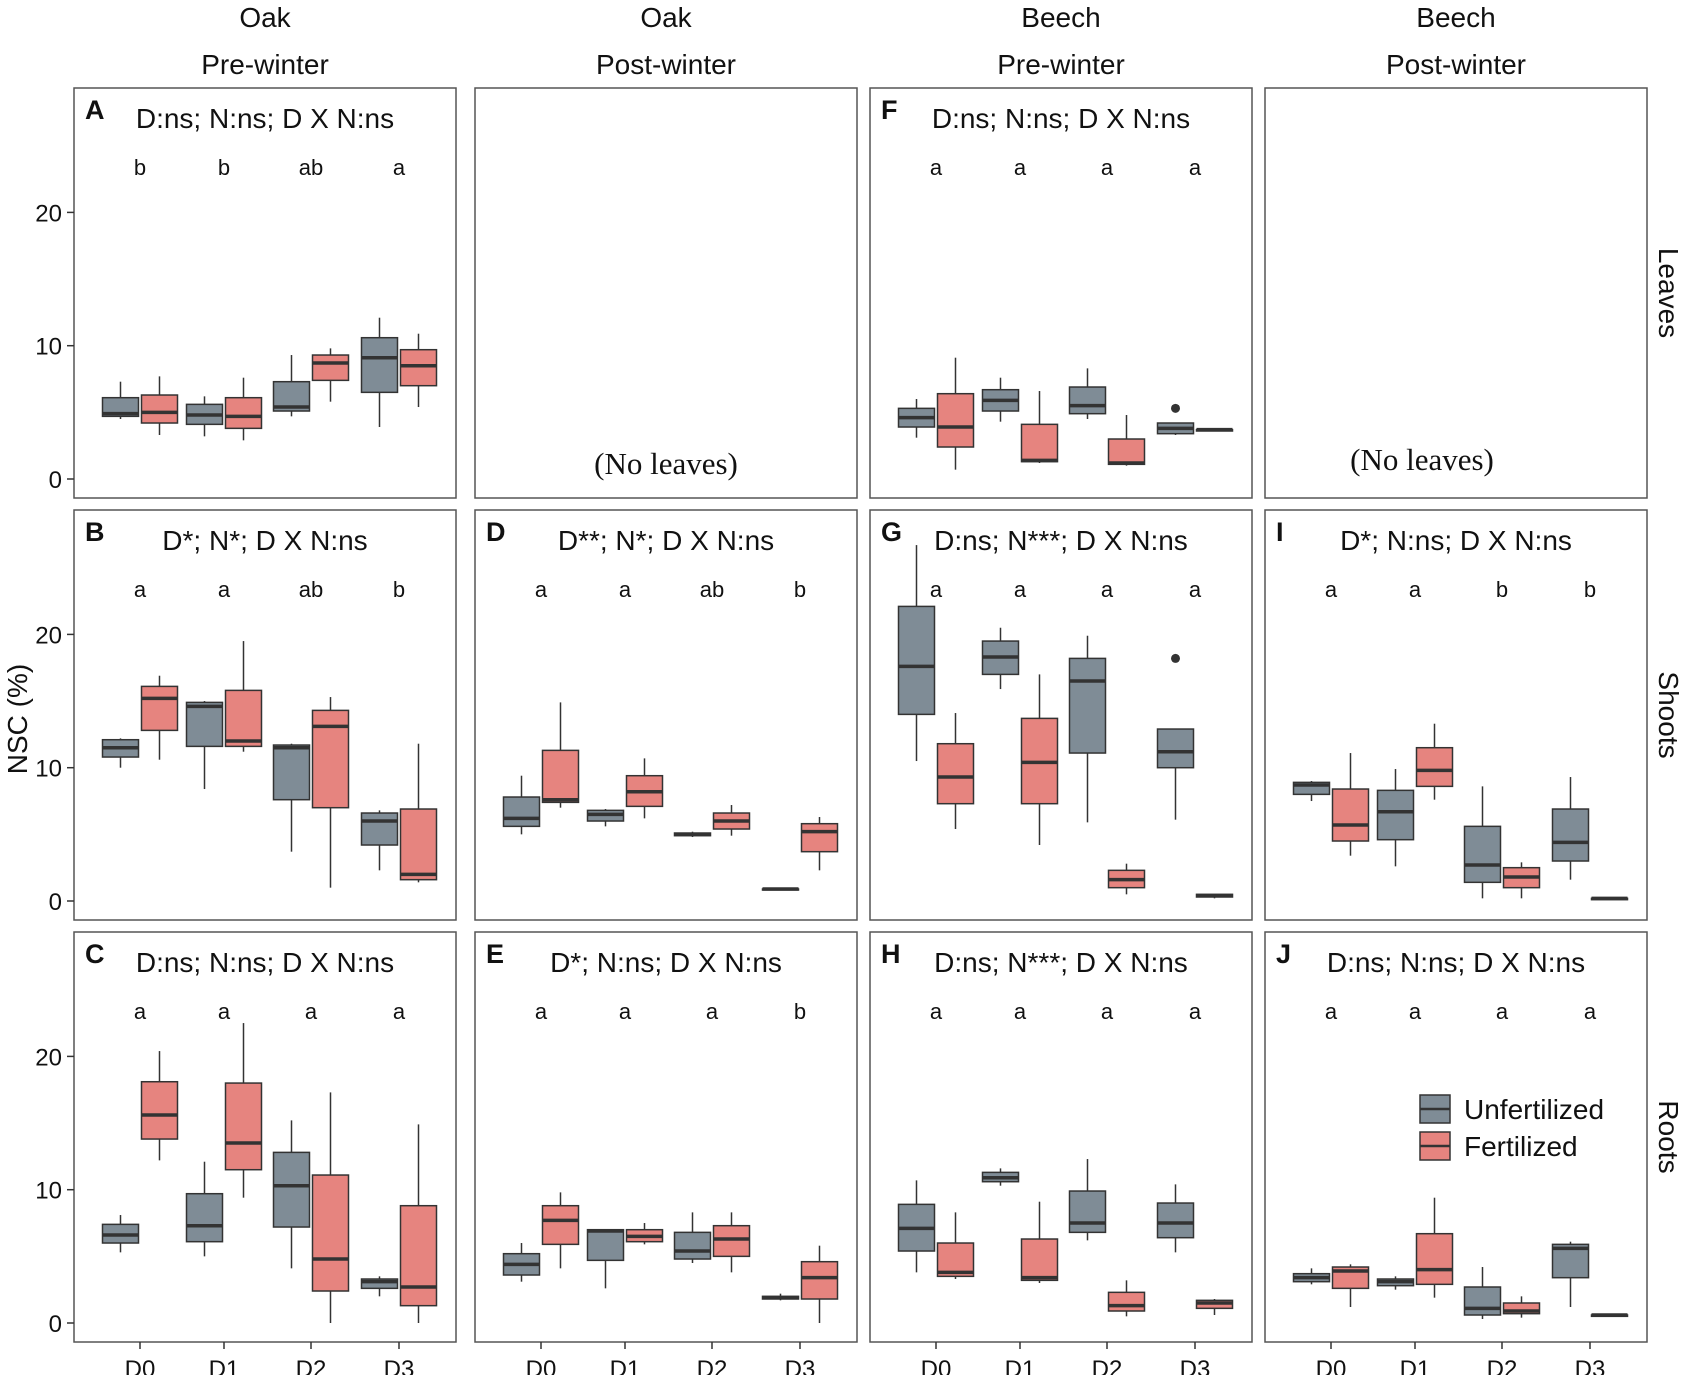 Image resolution: width=1687 pixels, height=1375 pixels. I want to click on panel-letter: I, so click(1280, 532).